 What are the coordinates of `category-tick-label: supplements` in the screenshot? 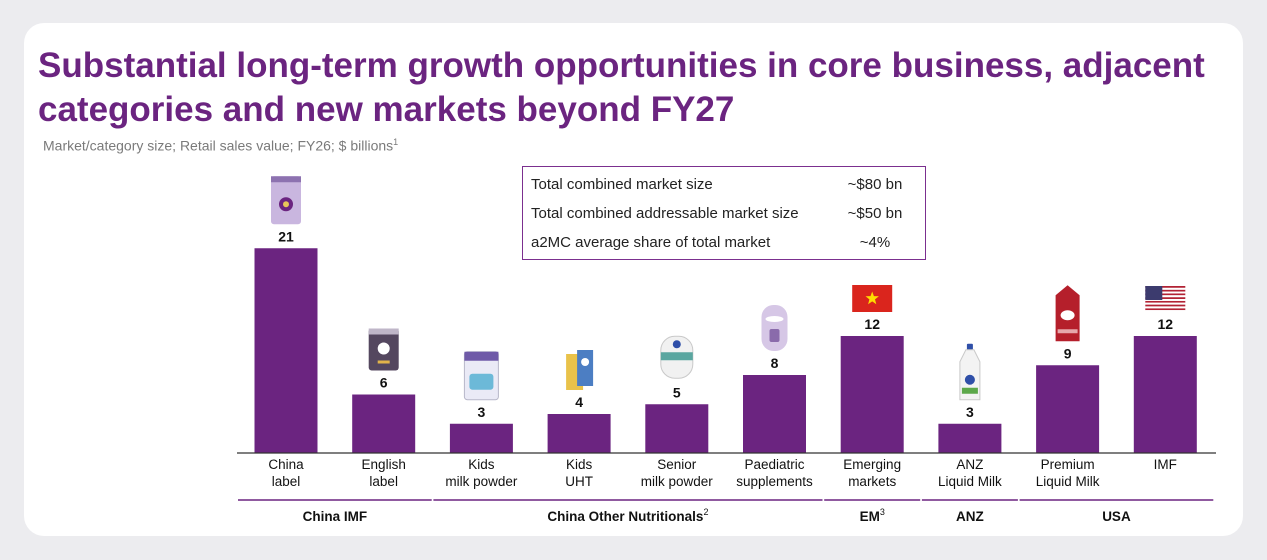 It's located at (774, 481).